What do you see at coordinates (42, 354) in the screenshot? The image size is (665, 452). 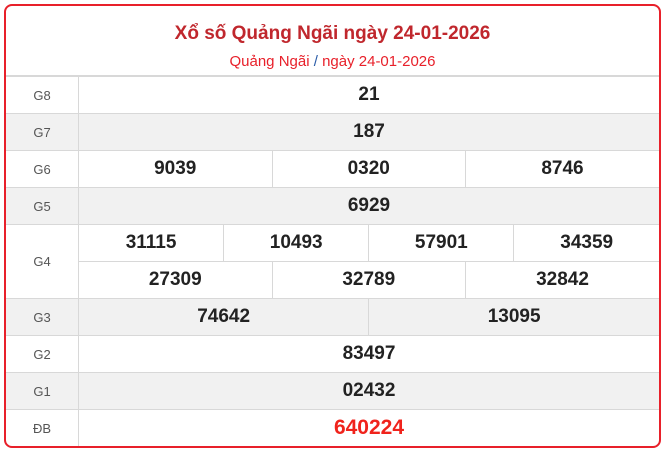 I see `prize-label: G2` at bounding box center [42, 354].